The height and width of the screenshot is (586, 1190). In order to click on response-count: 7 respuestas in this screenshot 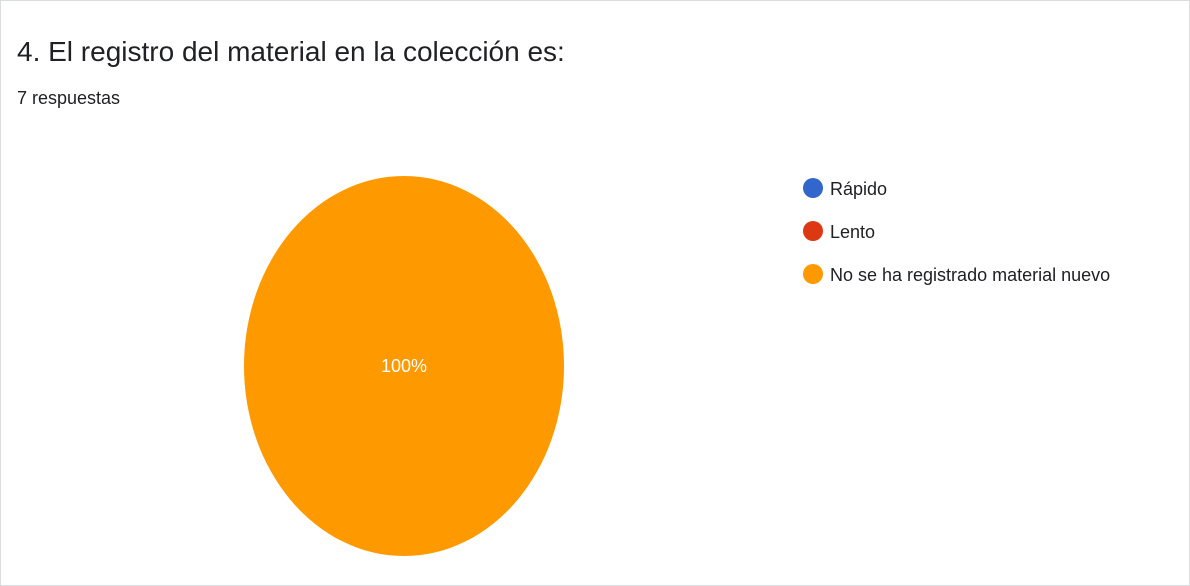, I will do `click(69, 98)`.